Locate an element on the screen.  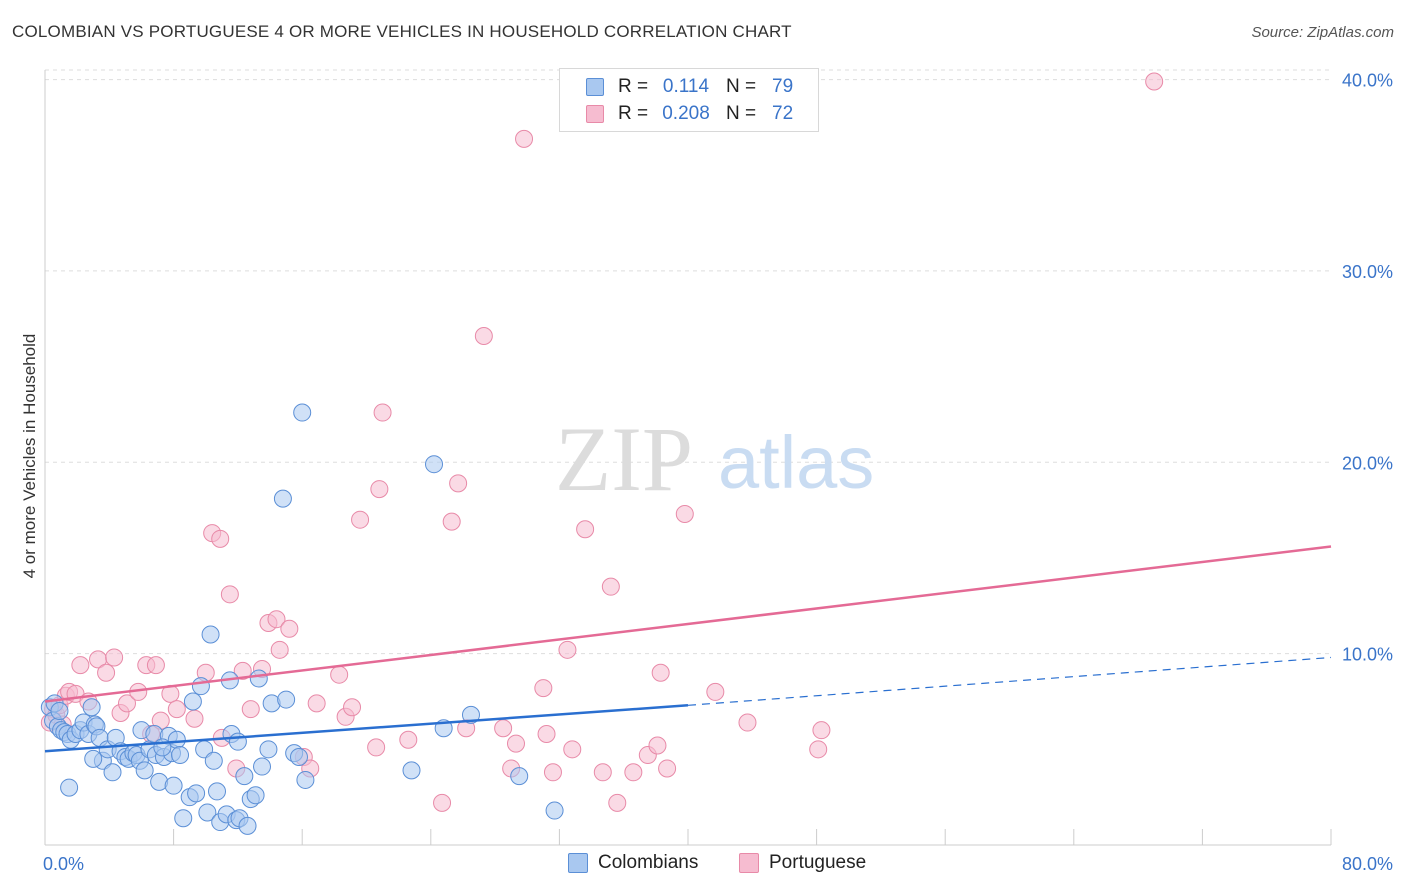
n-value: 72 is located at coordinates (783, 113).